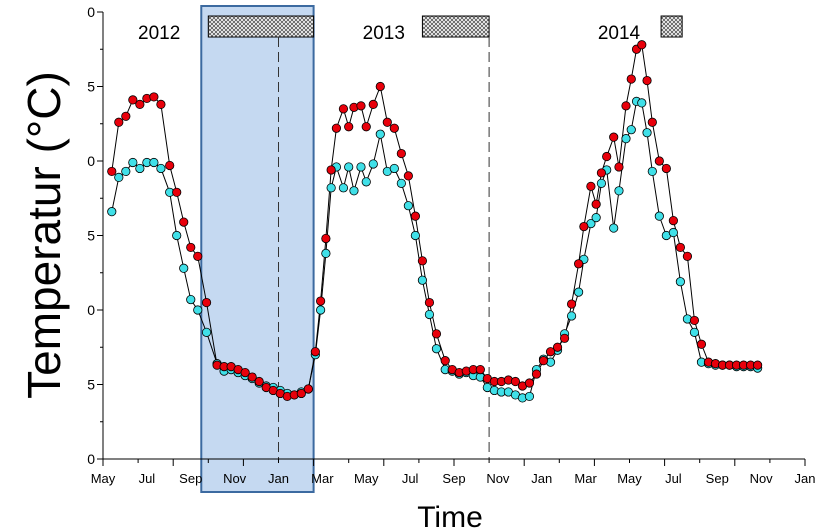 The height and width of the screenshot is (532, 838). I want to click on year-label: 2013, so click(384, 33).